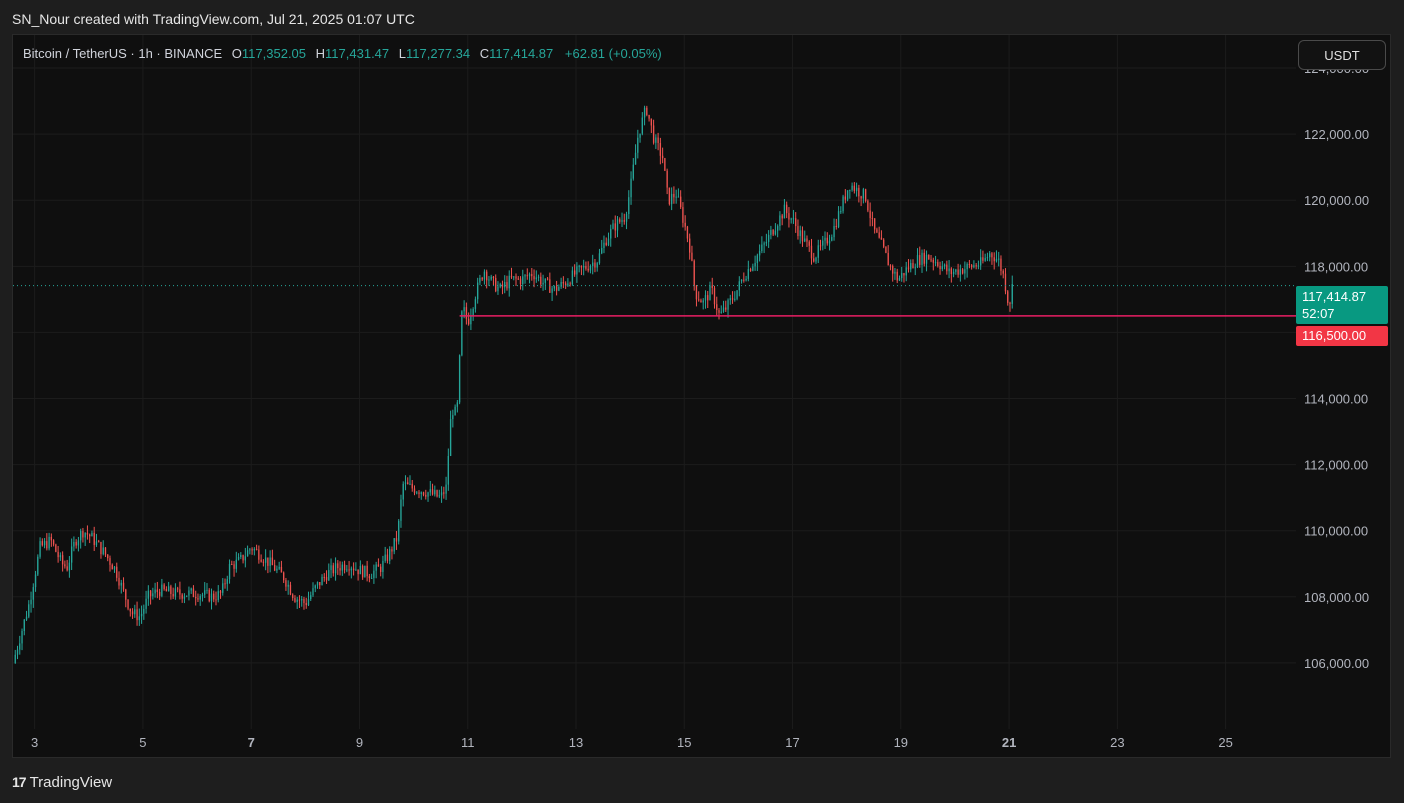 Image resolution: width=1404 pixels, height=803 pixels. I want to click on x-tick-label: 15, so click(684, 742).